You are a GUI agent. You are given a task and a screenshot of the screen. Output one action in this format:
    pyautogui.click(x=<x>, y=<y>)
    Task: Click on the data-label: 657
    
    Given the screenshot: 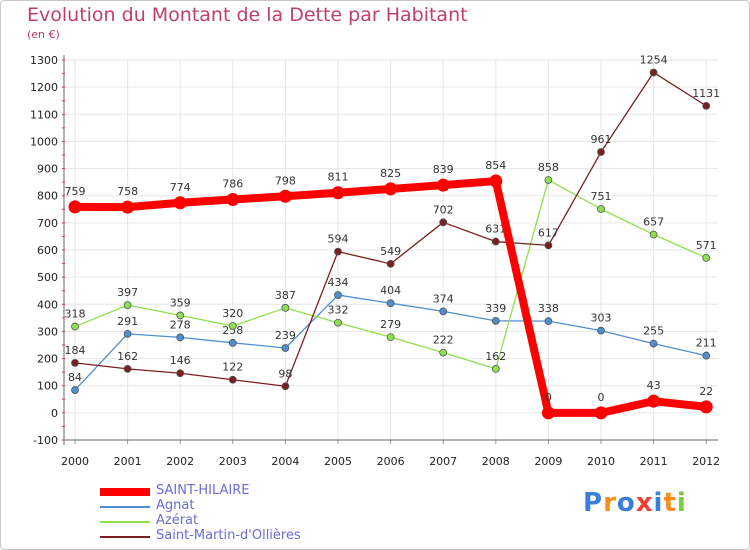 What is the action you would take?
    pyautogui.click(x=653, y=222)
    